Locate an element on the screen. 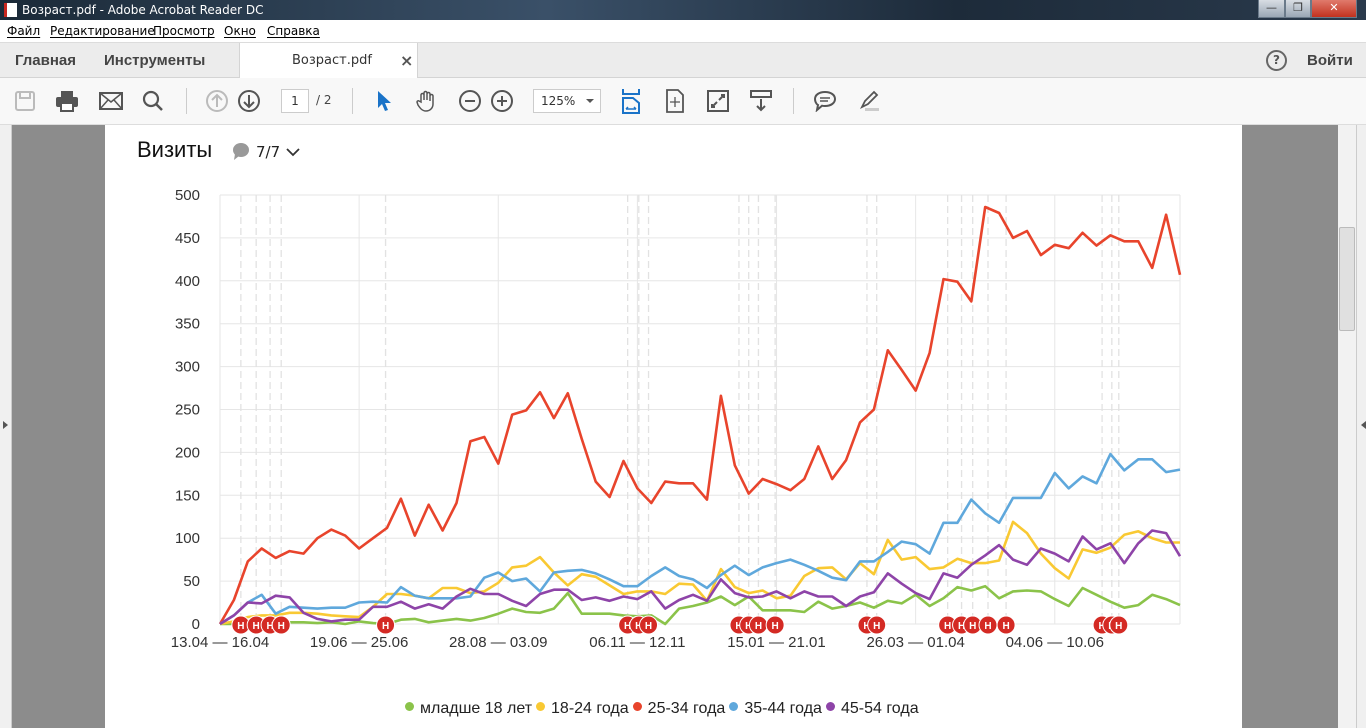  search-icon is located at coordinates (153, 101).